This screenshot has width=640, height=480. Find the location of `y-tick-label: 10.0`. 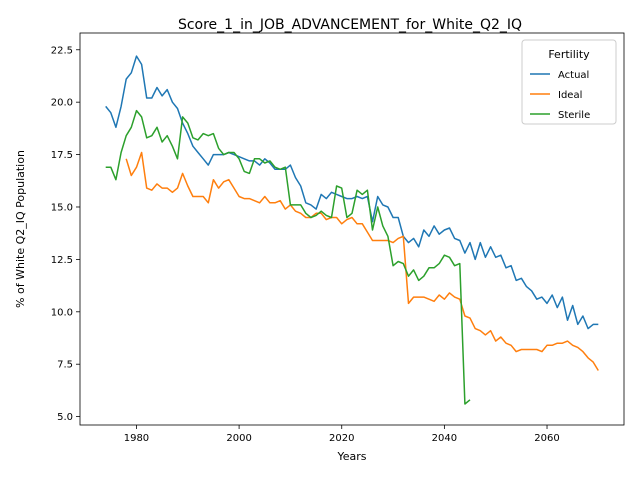

y-tick-label: 10.0 is located at coordinates (62, 312).